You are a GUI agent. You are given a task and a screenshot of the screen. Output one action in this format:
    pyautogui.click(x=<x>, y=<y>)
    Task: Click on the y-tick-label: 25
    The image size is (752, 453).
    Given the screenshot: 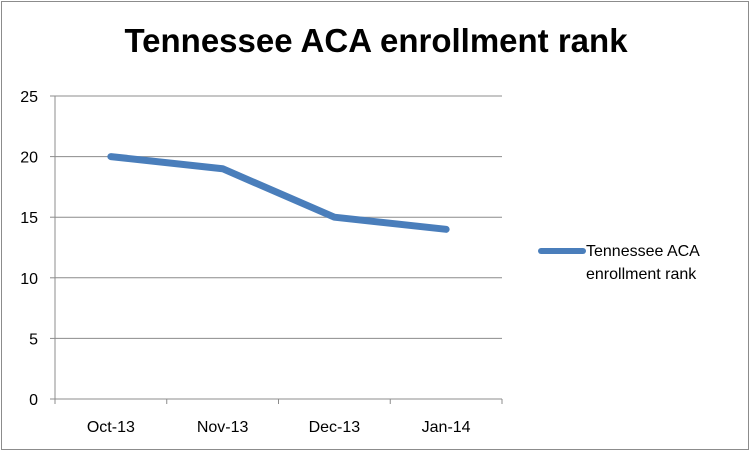 What is the action you would take?
    pyautogui.click(x=29, y=97)
    